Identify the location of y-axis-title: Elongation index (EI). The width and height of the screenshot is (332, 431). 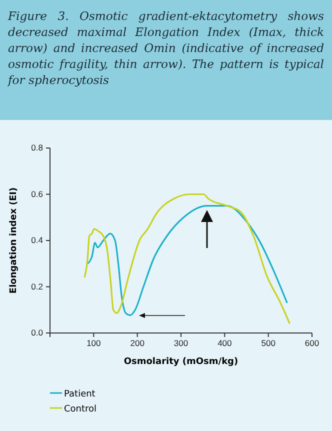
(14, 240).